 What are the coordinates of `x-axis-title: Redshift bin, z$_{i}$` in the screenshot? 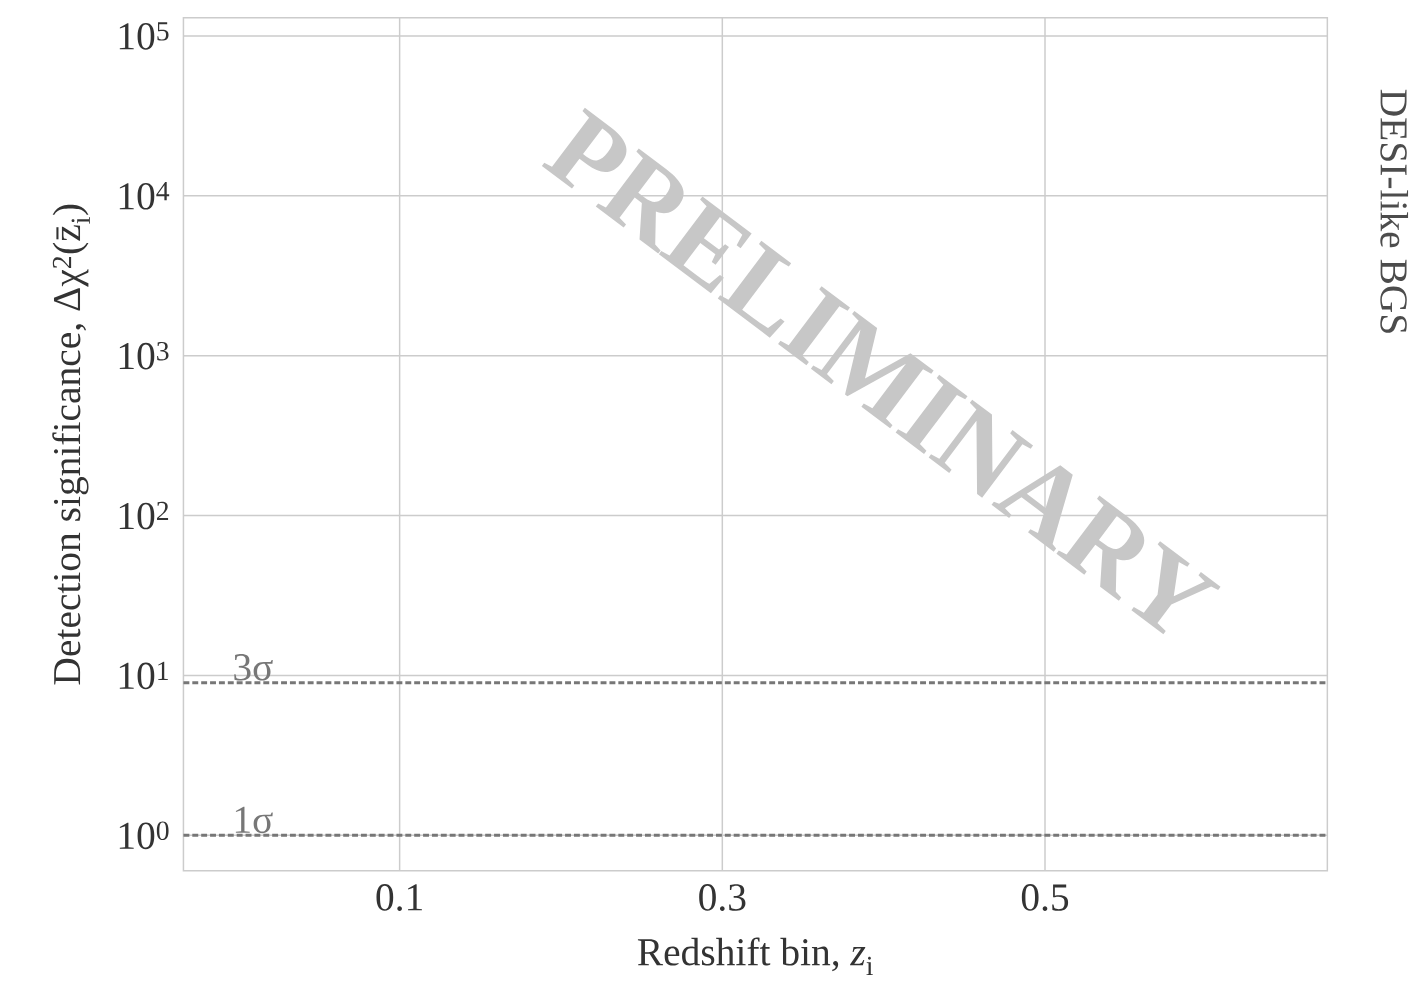 It's located at (755, 956).